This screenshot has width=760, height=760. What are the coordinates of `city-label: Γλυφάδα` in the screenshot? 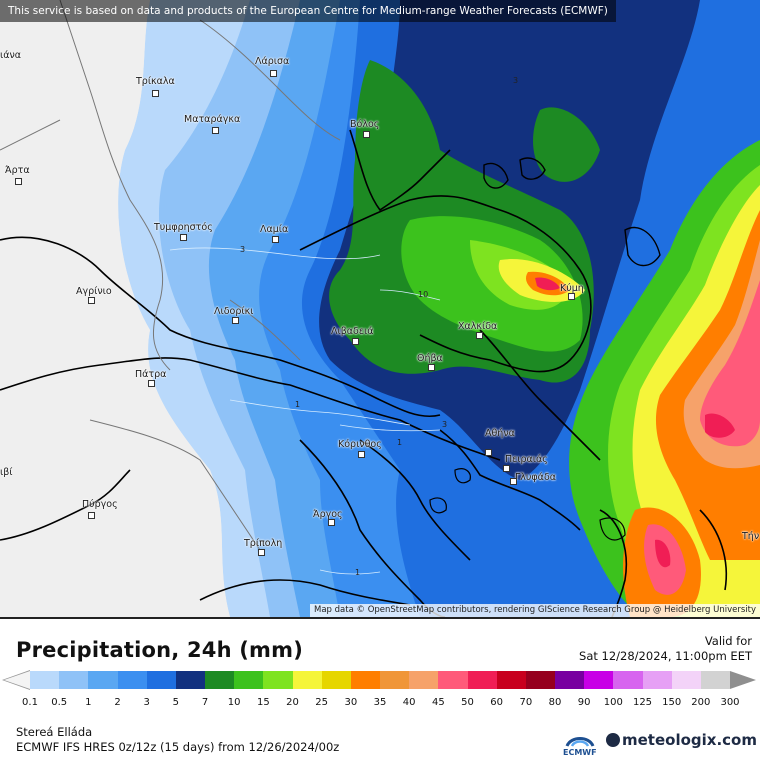 It's located at (536, 477).